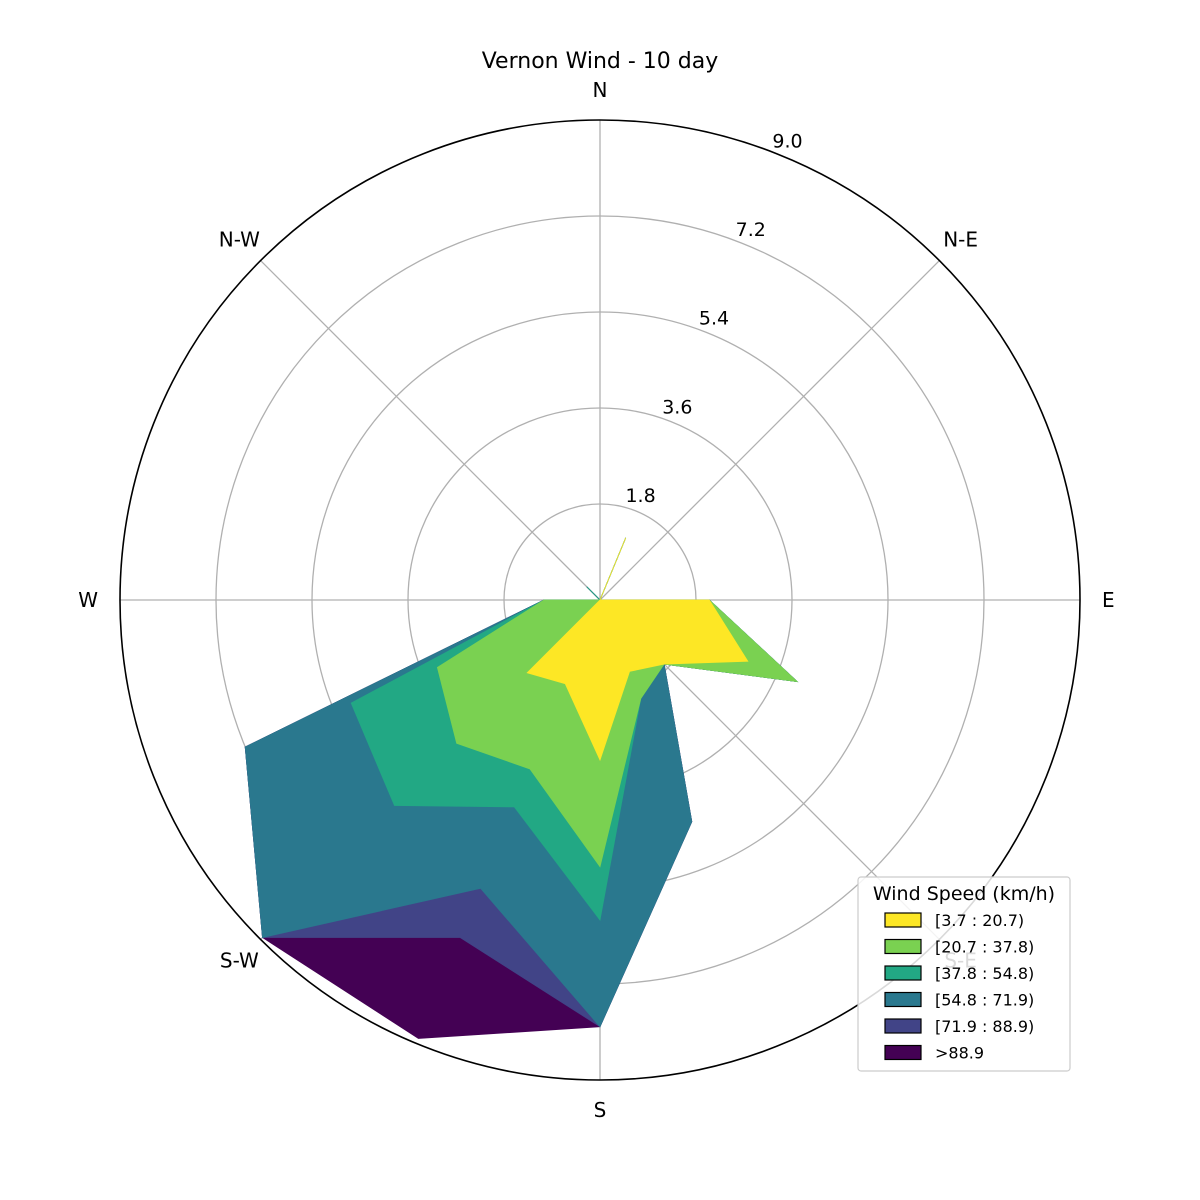  What do you see at coordinates (600, 1110) in the screenshot?
I see `direction-label-s: S` at bounding box center [600, 1110].